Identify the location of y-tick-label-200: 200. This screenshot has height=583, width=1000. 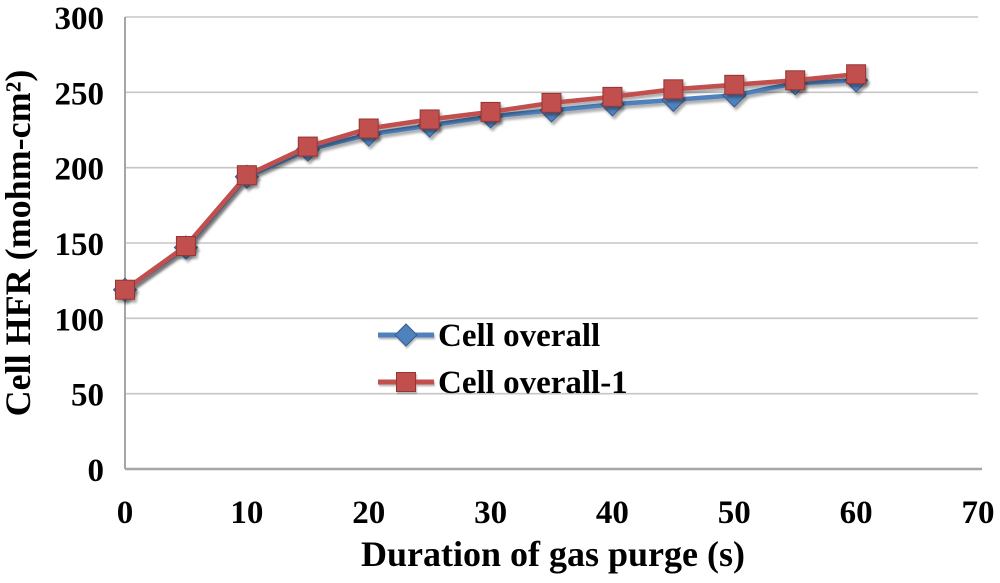
(80, 170).